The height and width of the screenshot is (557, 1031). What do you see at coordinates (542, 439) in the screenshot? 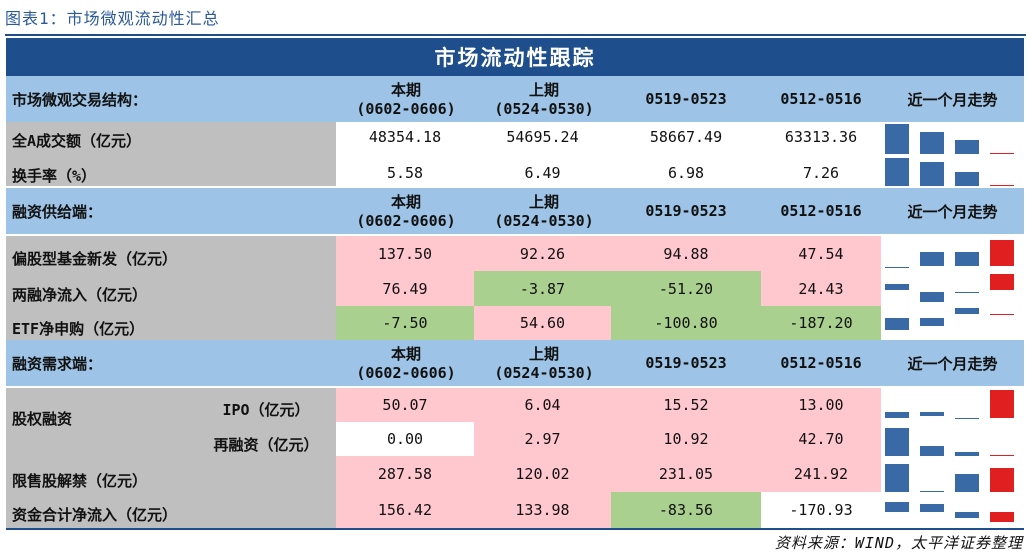
I see `cell-refin-1: 2.97` at bounding box center [542, 439].